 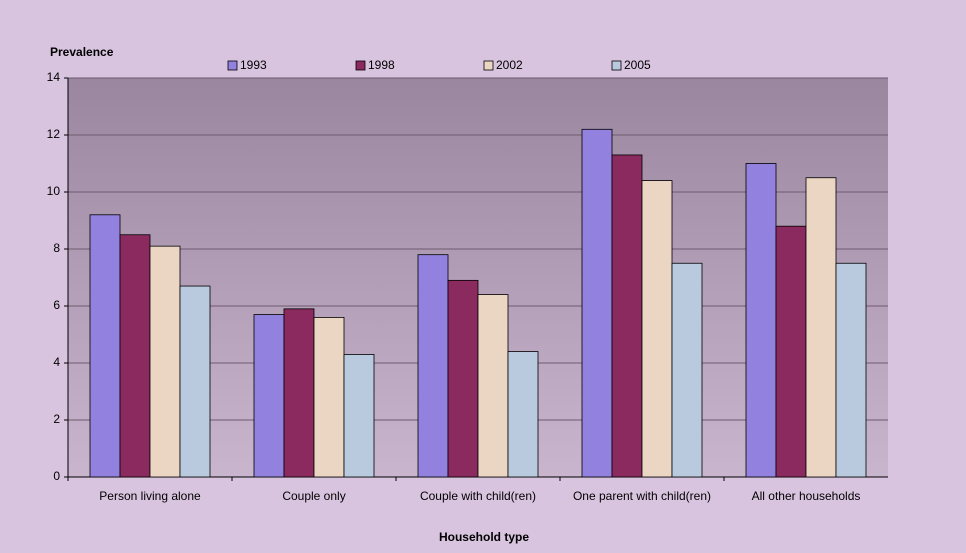 I want to click on y-tick-label: 8, so click(x=56, y=248).